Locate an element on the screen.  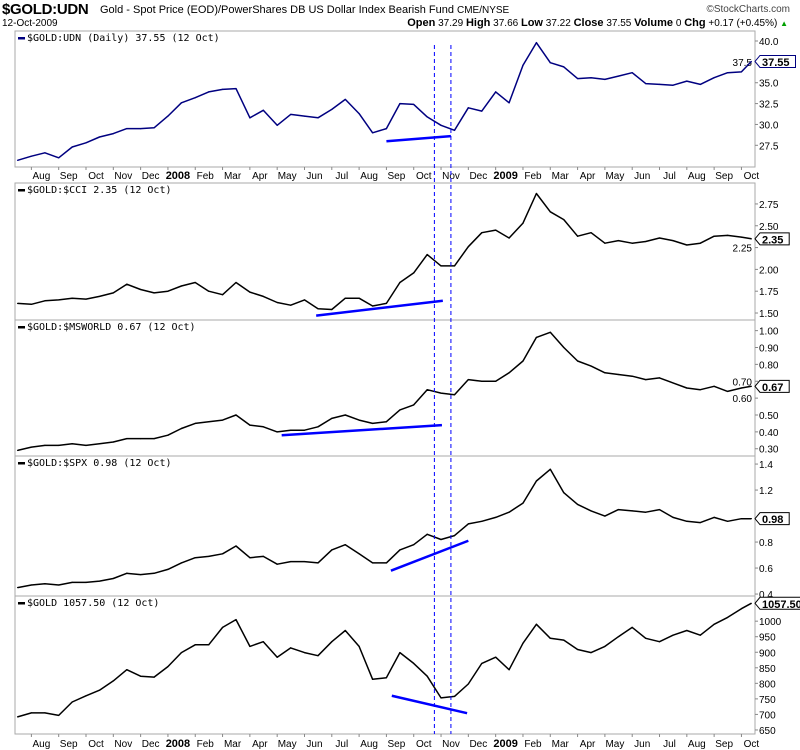
x-tick-label: Aug is located at coordinates (41, 176).